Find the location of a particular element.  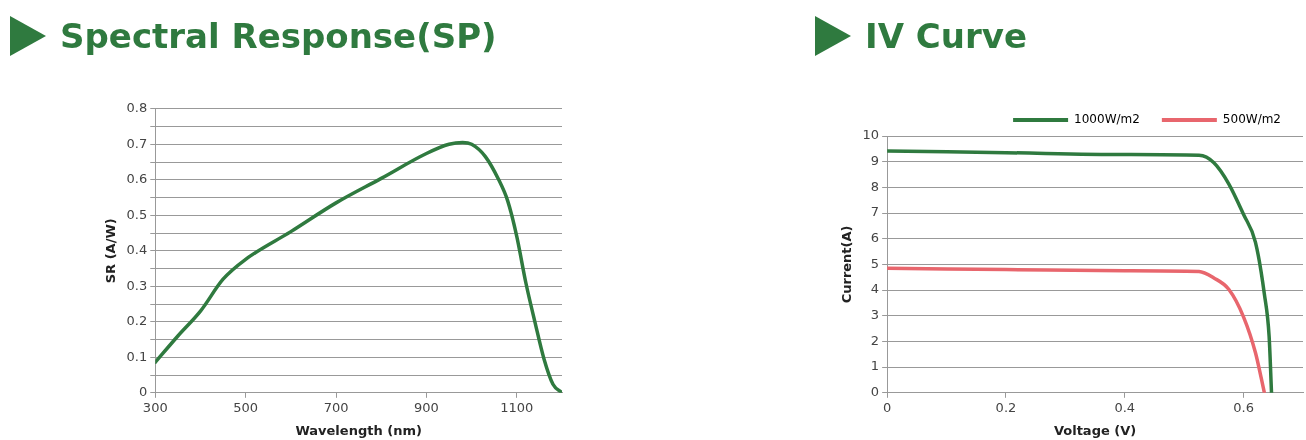

x-axis-title: Voltage (V) is located at coordinates (1095, 430).